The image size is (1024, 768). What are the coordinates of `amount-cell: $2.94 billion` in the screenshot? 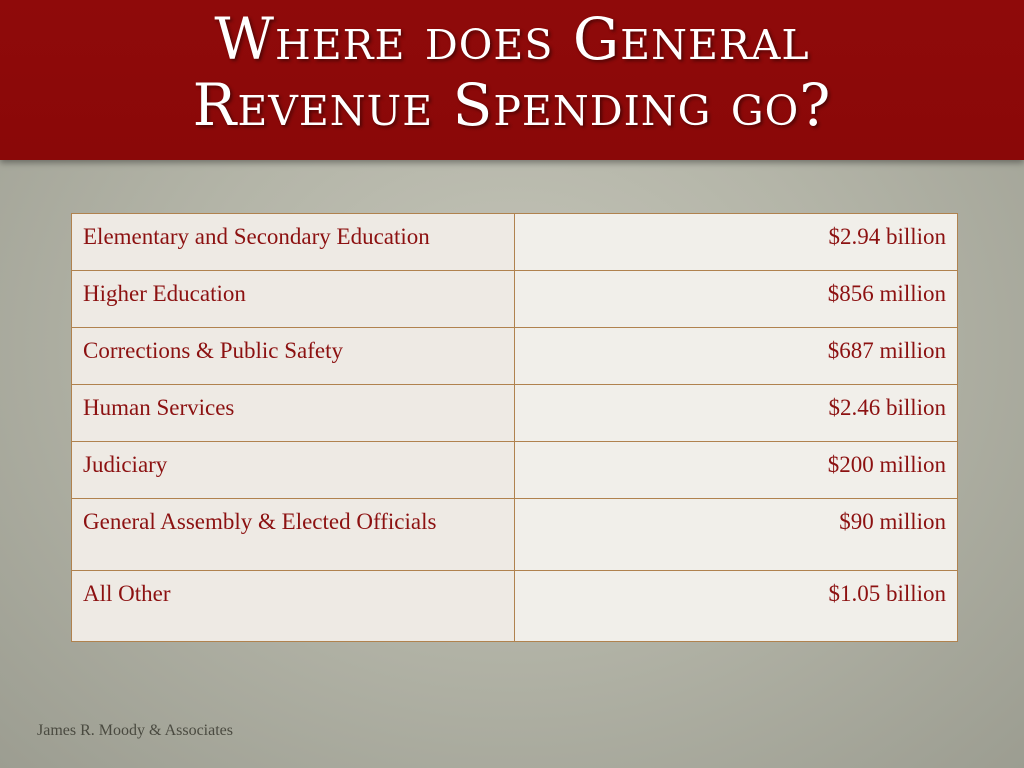 It's located at (736, 242).